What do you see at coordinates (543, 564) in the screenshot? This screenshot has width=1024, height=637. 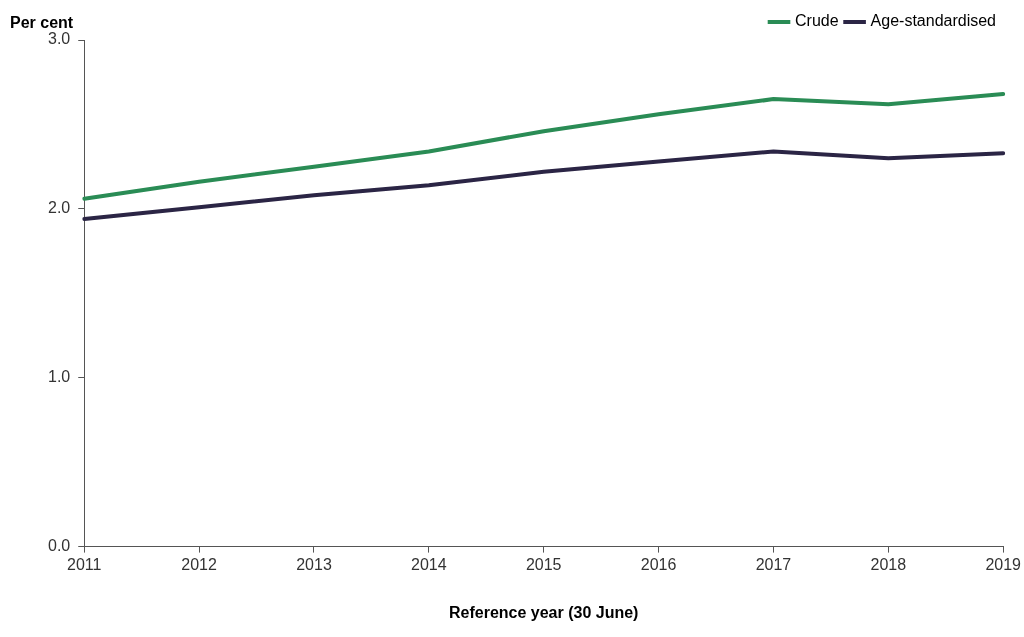 I see `x-tick-label: 2015` at bounding box center [543, 564].